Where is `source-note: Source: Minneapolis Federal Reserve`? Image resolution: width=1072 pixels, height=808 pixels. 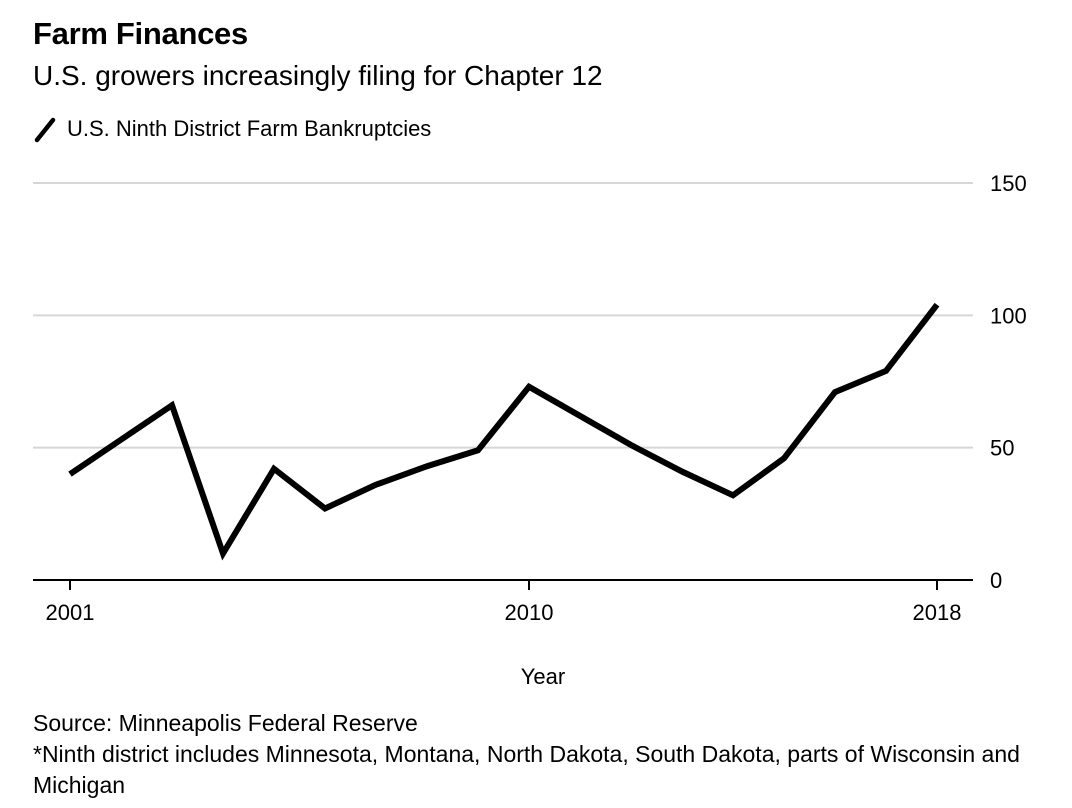
source-note: Source: Minneapolis Federal Reserve is located at coordinates (225, 723).